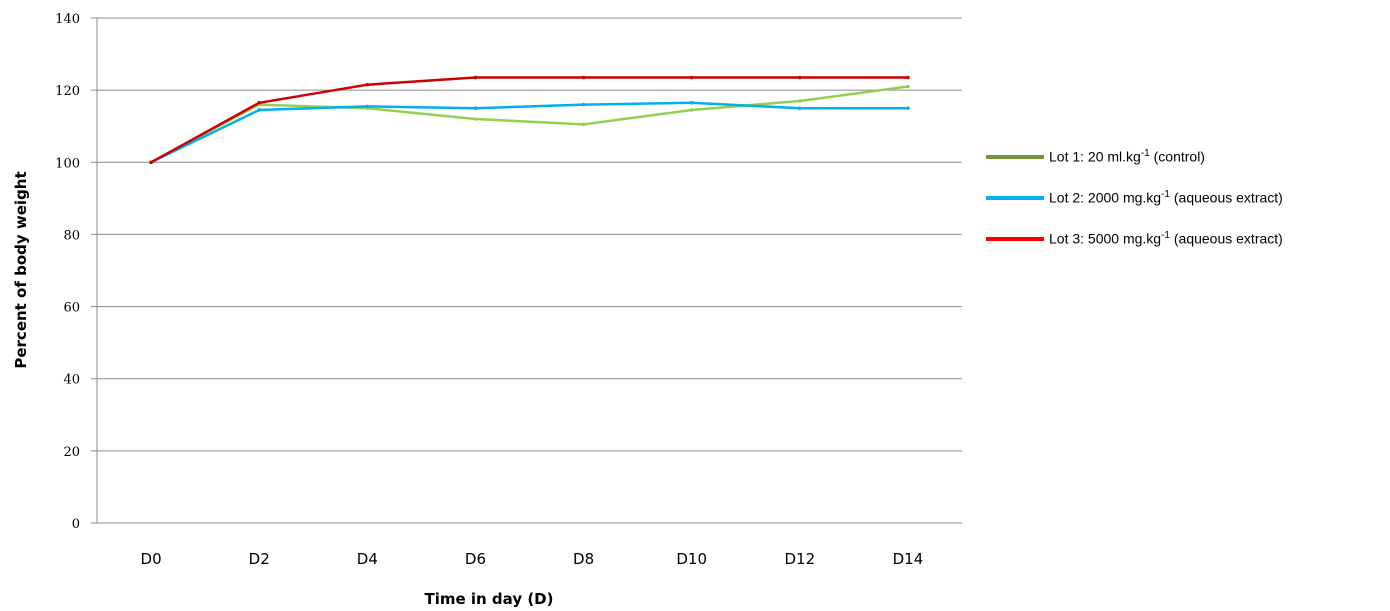 The image size is (1390, 611). I want to click on series-line-lot2, so click(529, 132).